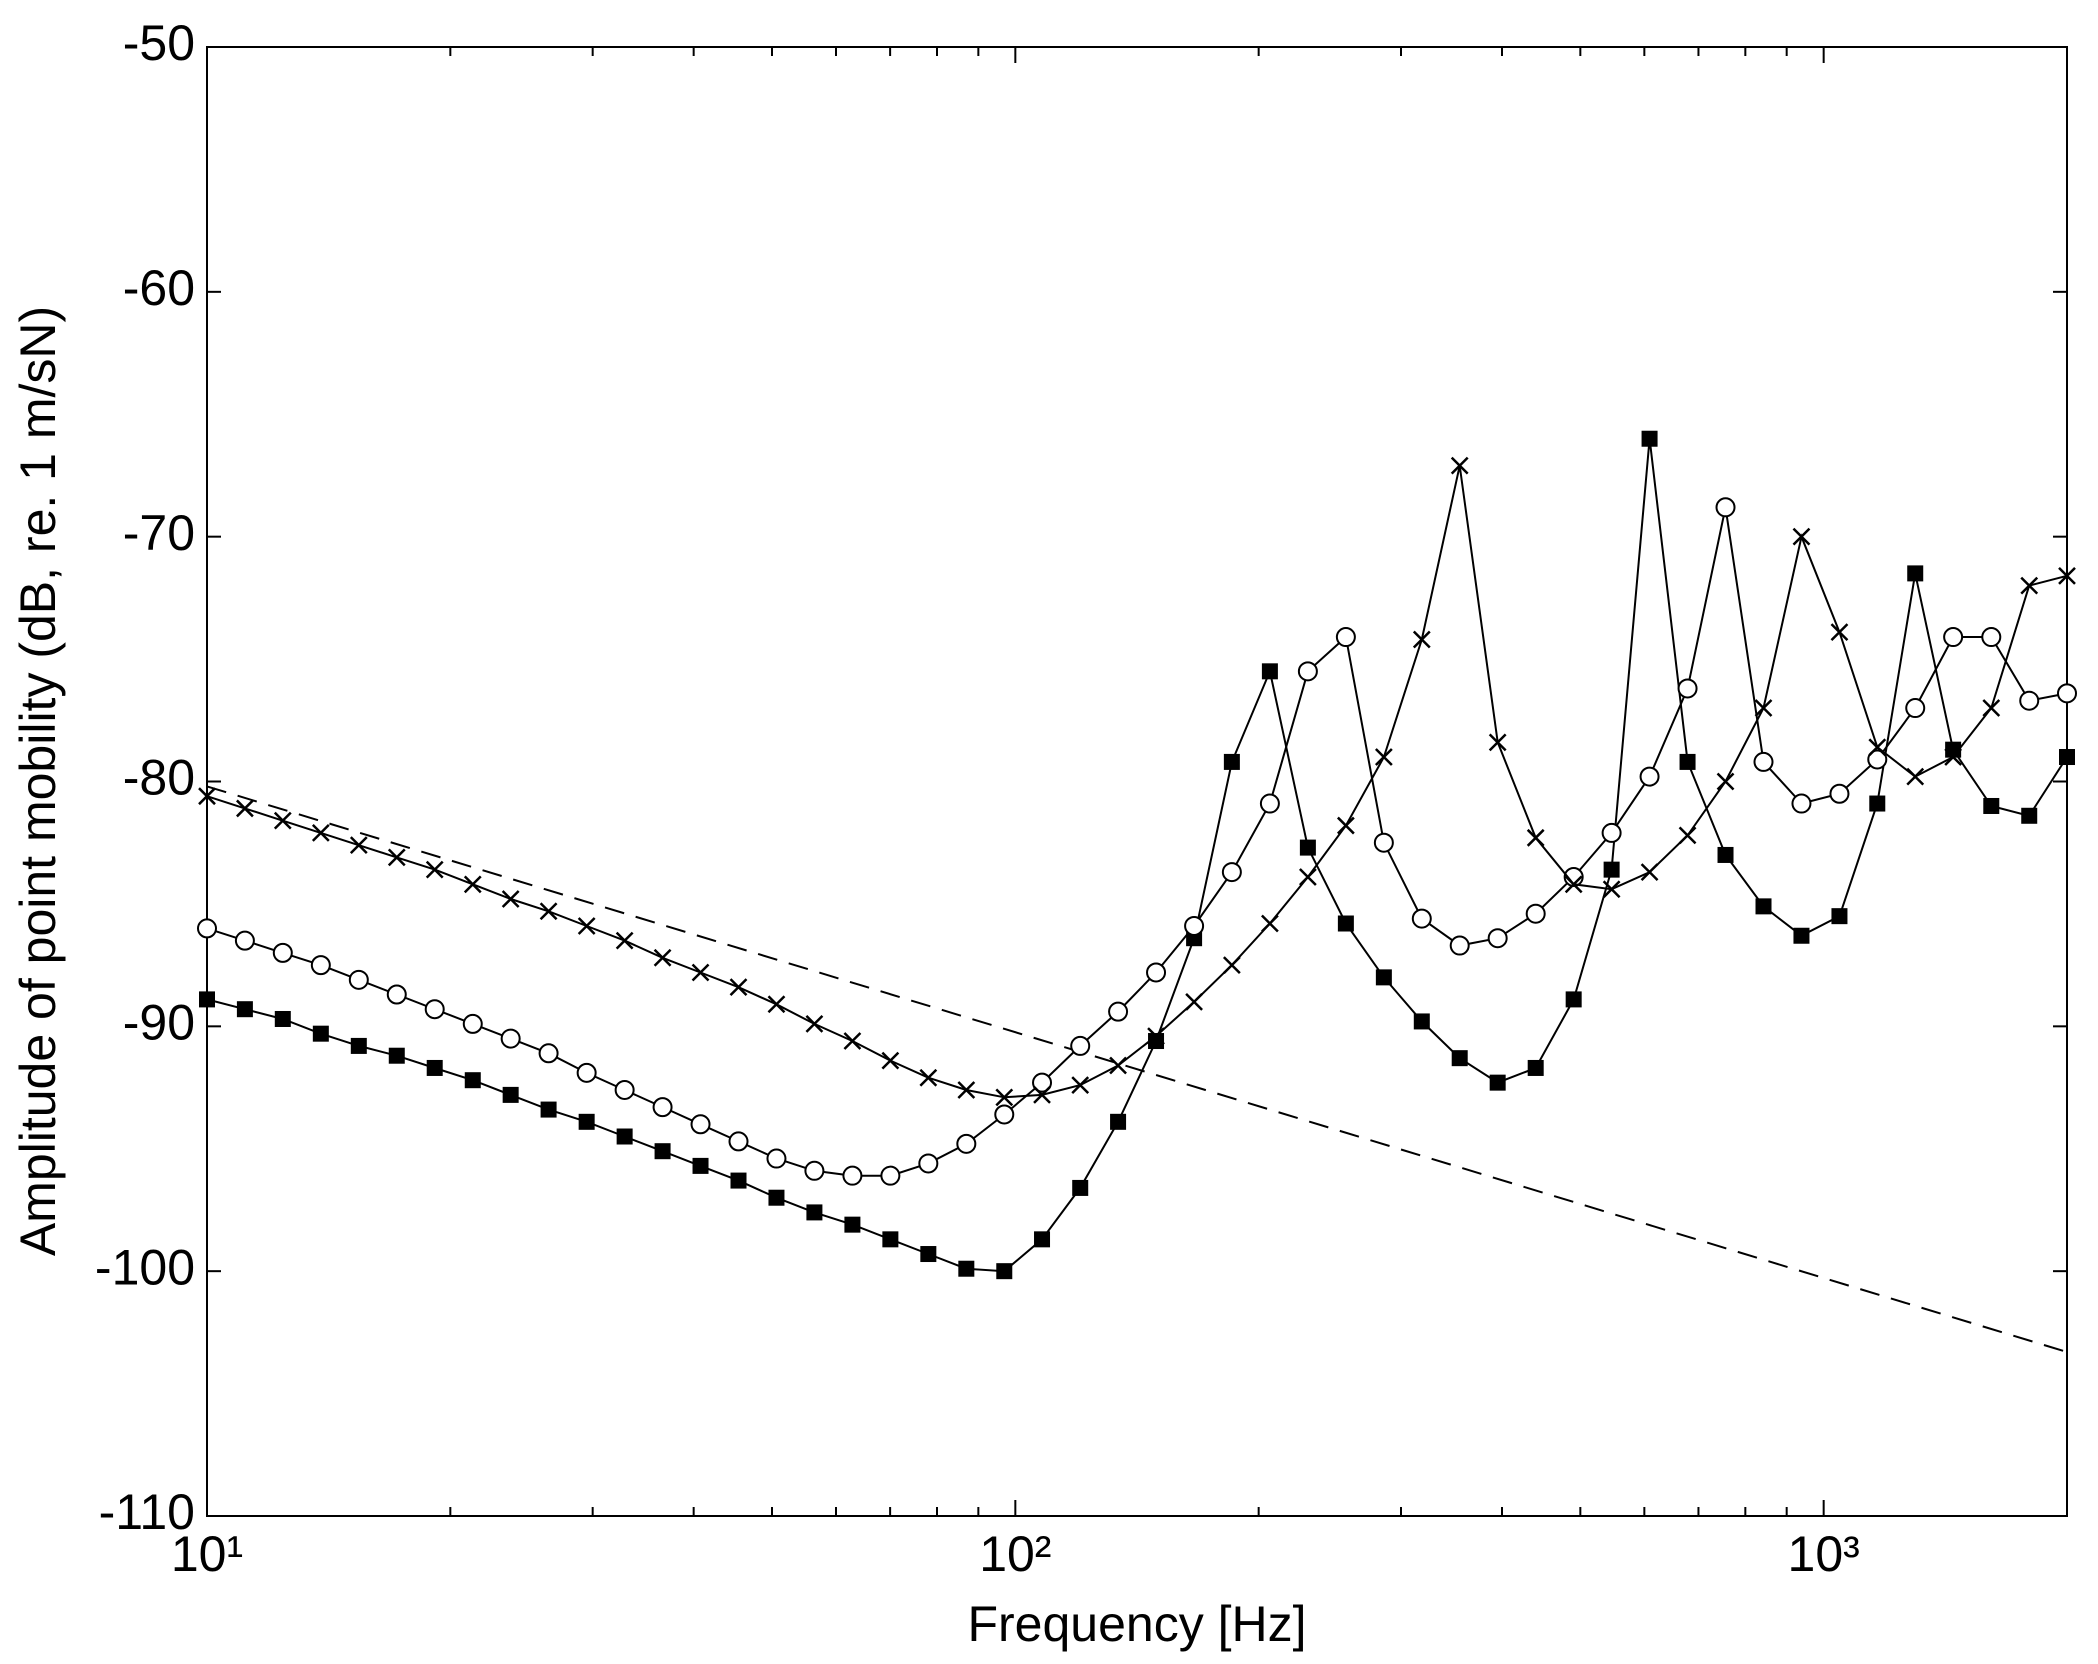 Image resolution: width=2098 pixels, height=1664 pixels. I want to click on y-tick-label: -70, so click(159, 533).